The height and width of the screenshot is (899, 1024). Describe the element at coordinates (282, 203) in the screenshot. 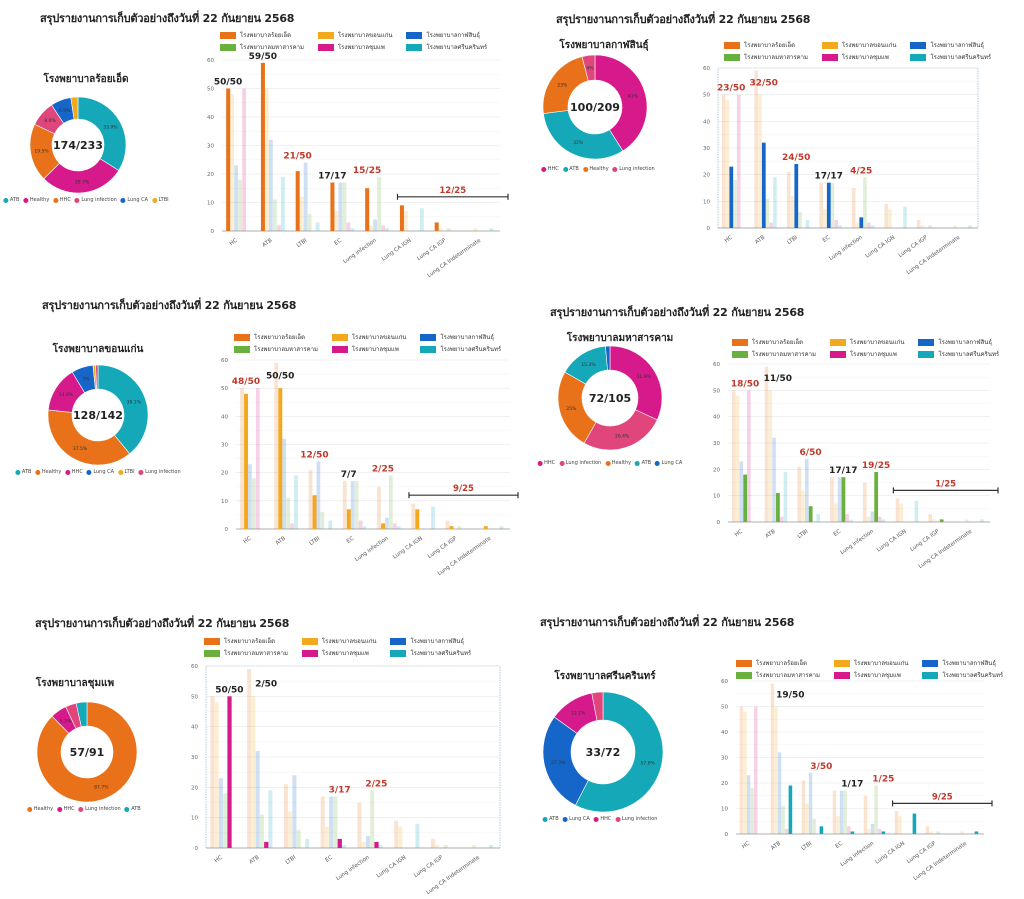

I see `bar-srinagarind-atb` at that location.